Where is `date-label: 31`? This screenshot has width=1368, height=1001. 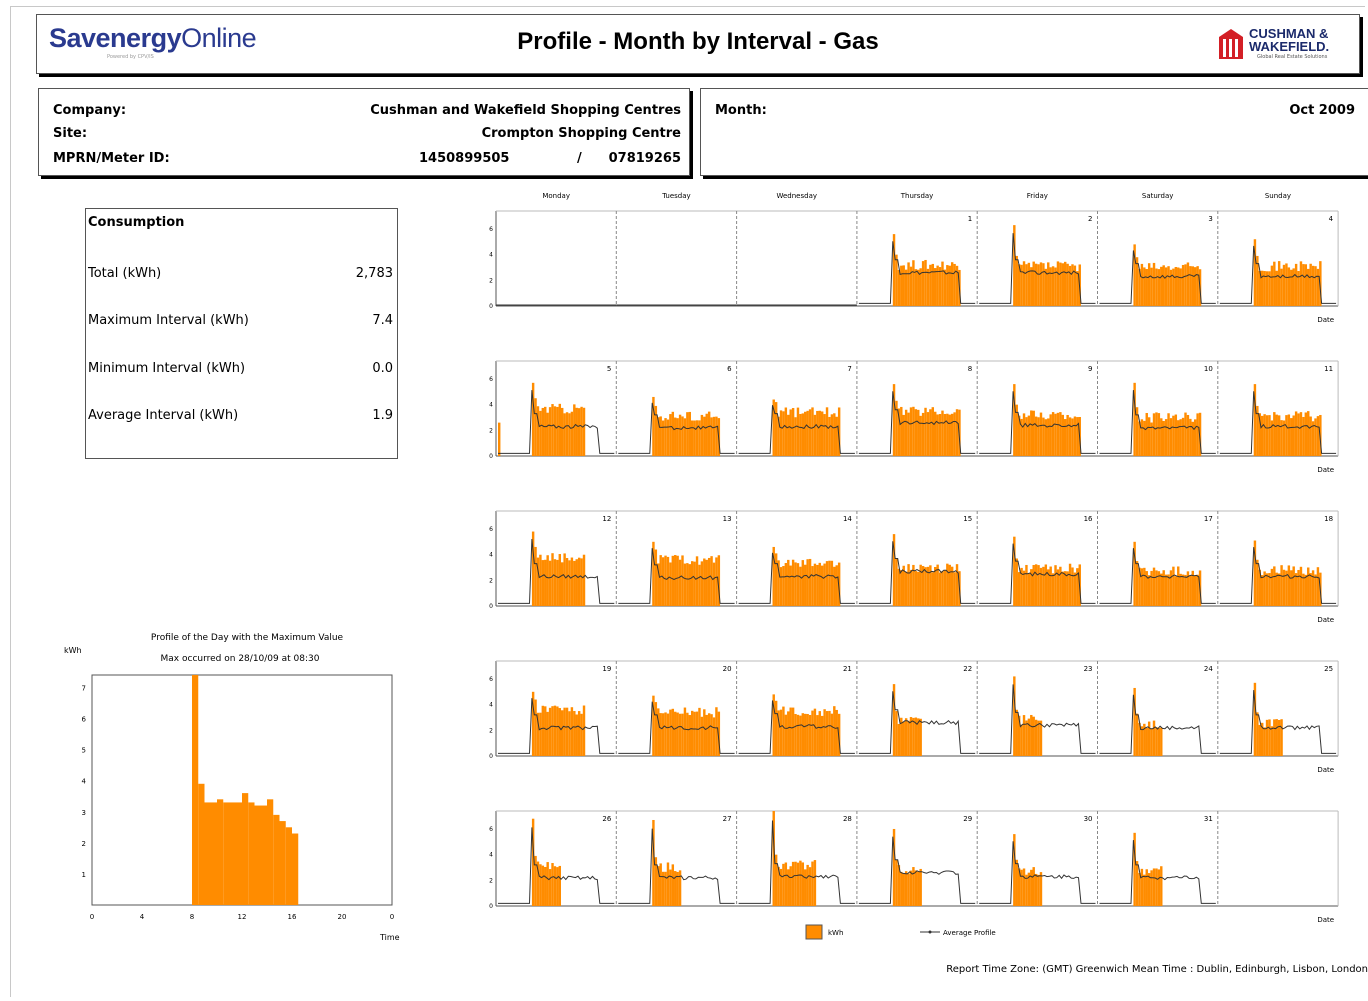 date-label: 31 is located at coordinates (1208, 819).